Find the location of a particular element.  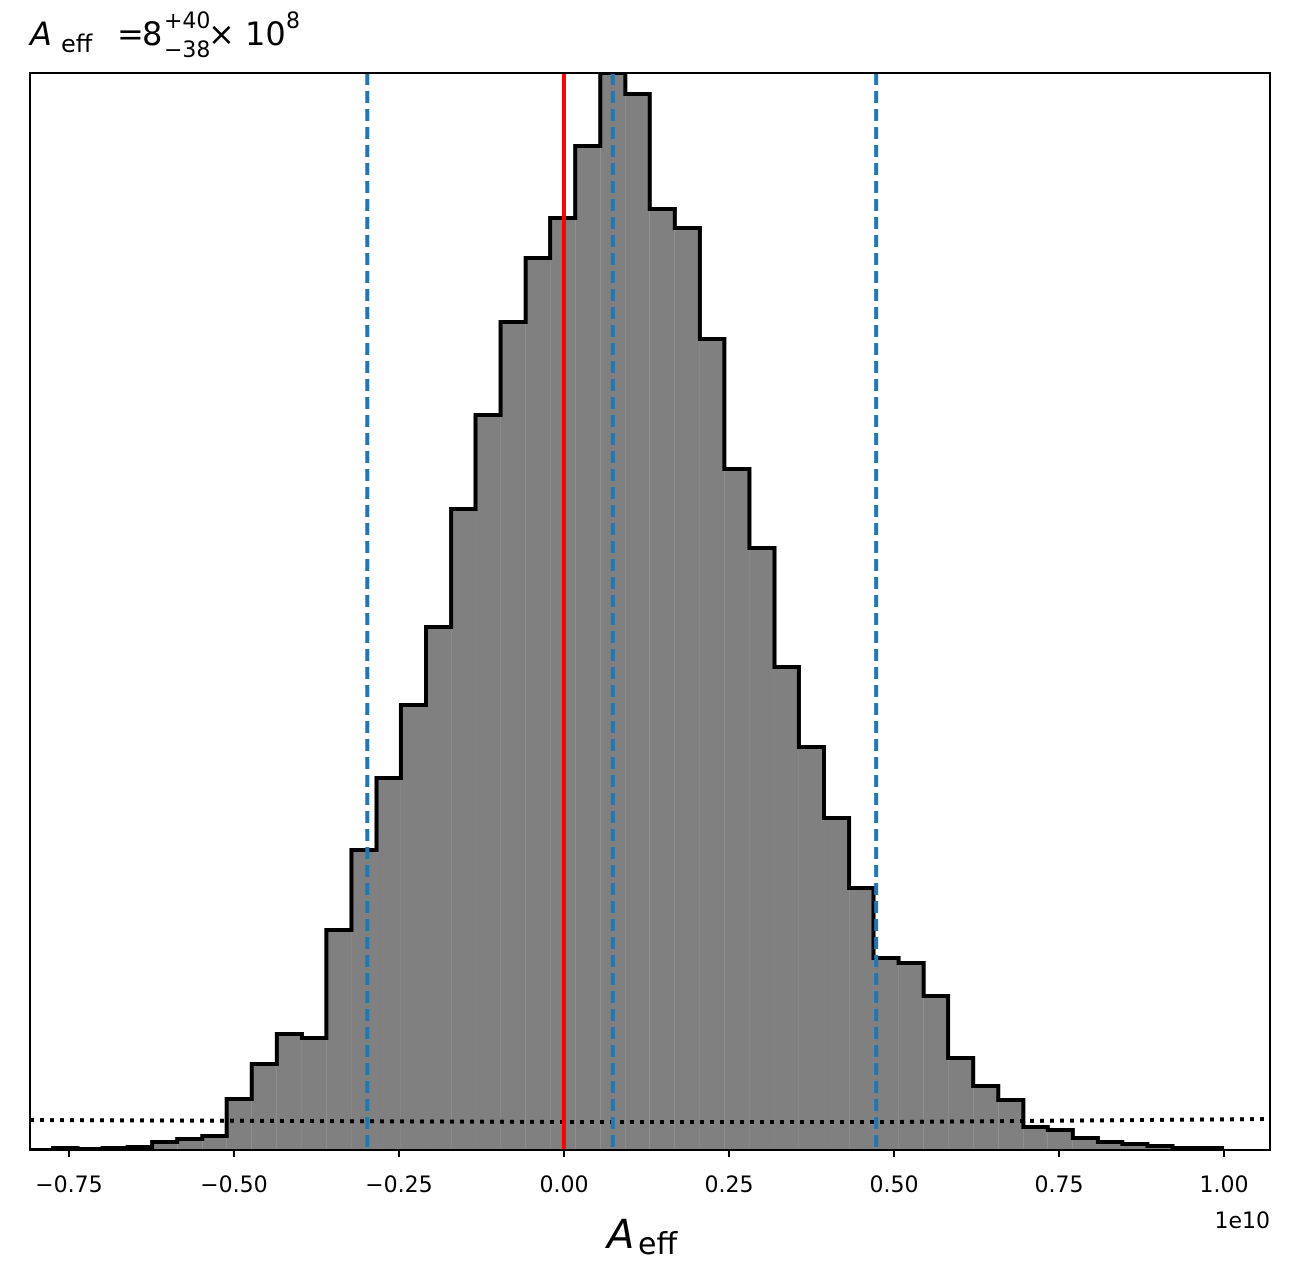

title-base: 10 is located at coordinates (265, 34).